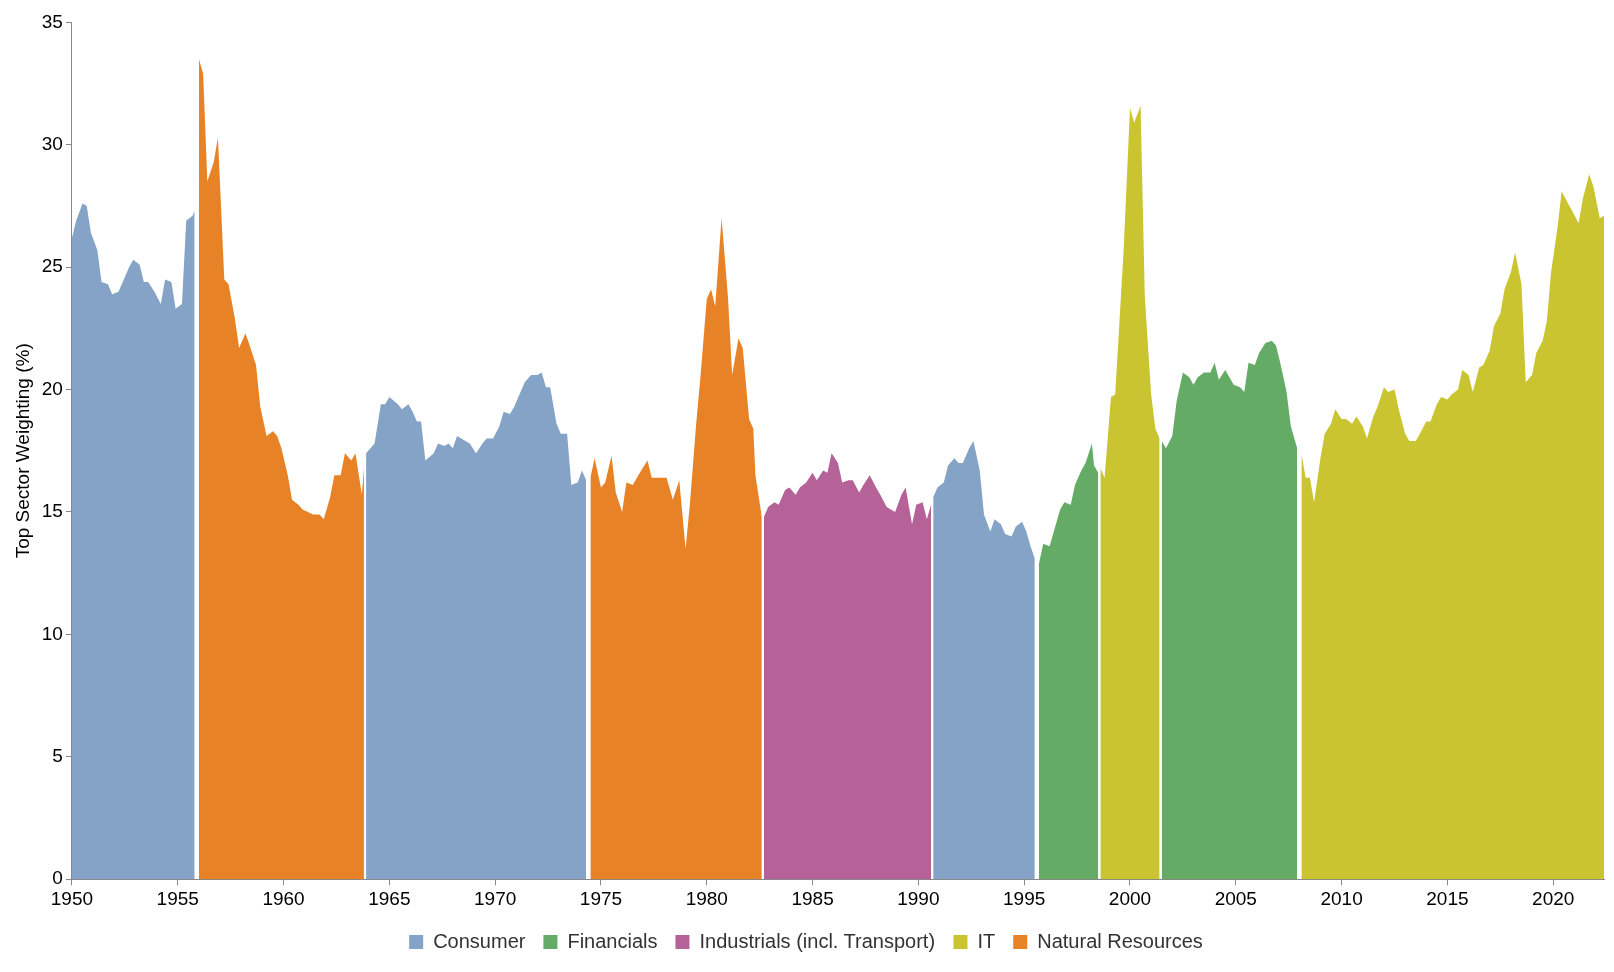 This screenshot has height=972, width=1614. What do you see at coordinates (52, 21) in the screenshot?
I see `y-tick-label: 35` at bounding box center [52, 21].